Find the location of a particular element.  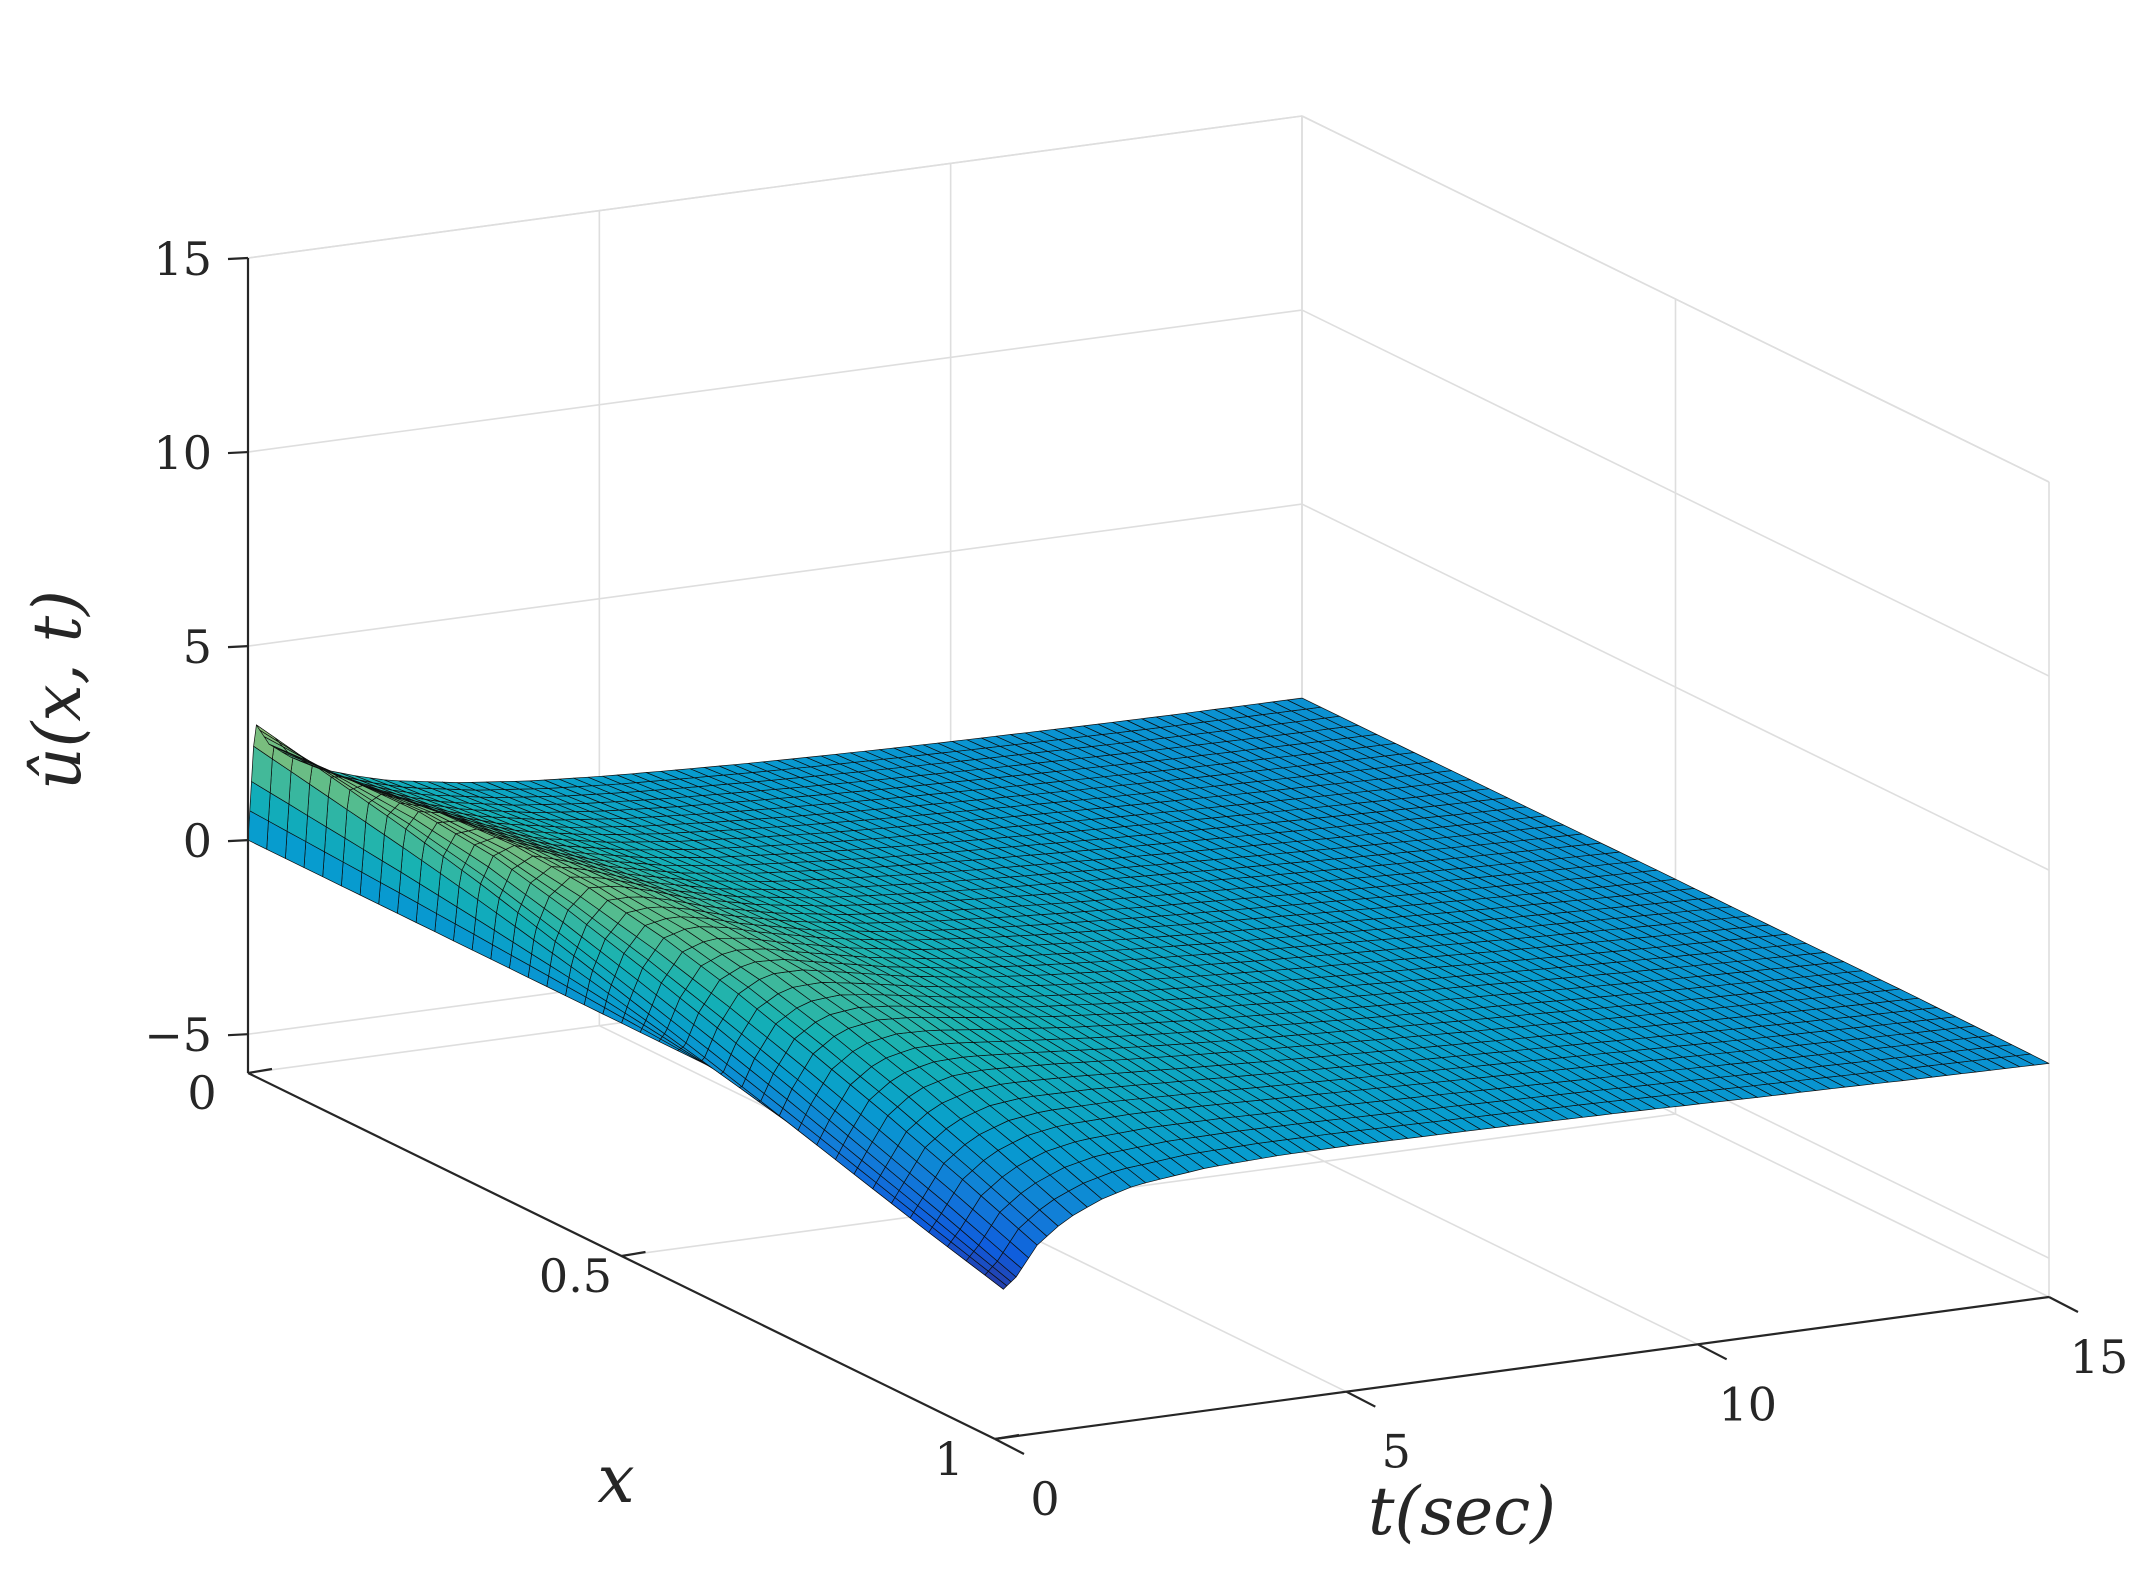

y-tick-label: 0 is located at coordinates (201, 1093).